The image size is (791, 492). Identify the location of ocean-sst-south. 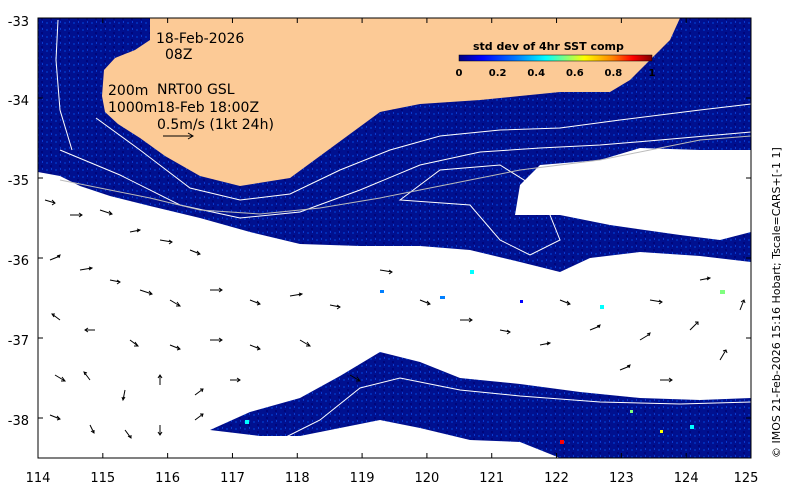
(480, 405).